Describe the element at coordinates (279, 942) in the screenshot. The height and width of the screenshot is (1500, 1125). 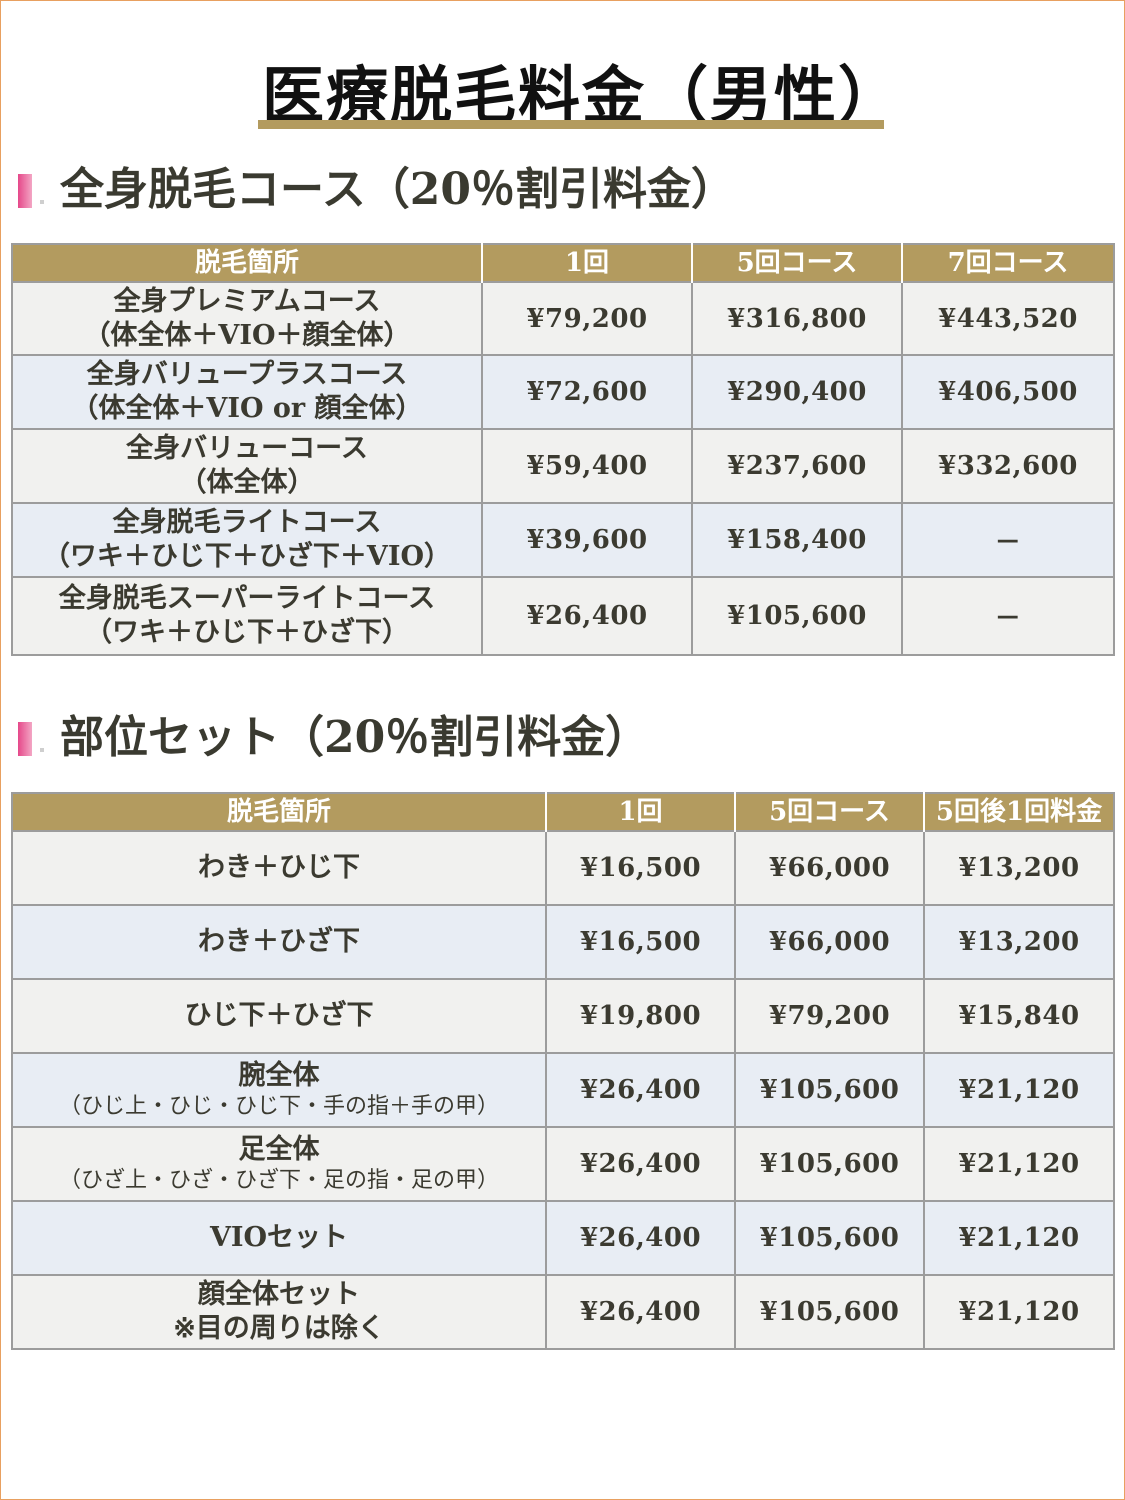
I see `part-name: わき＋ひざ下` at that location.